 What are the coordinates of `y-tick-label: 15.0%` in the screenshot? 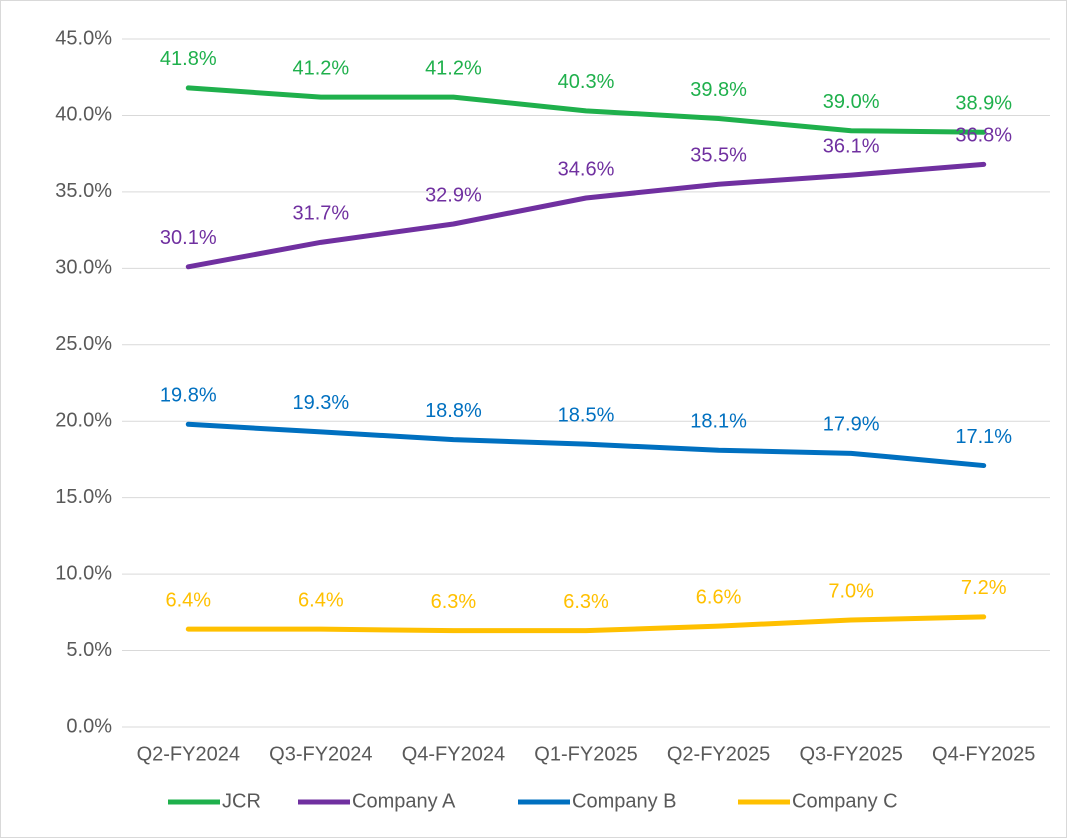 It's located at (83, 497).